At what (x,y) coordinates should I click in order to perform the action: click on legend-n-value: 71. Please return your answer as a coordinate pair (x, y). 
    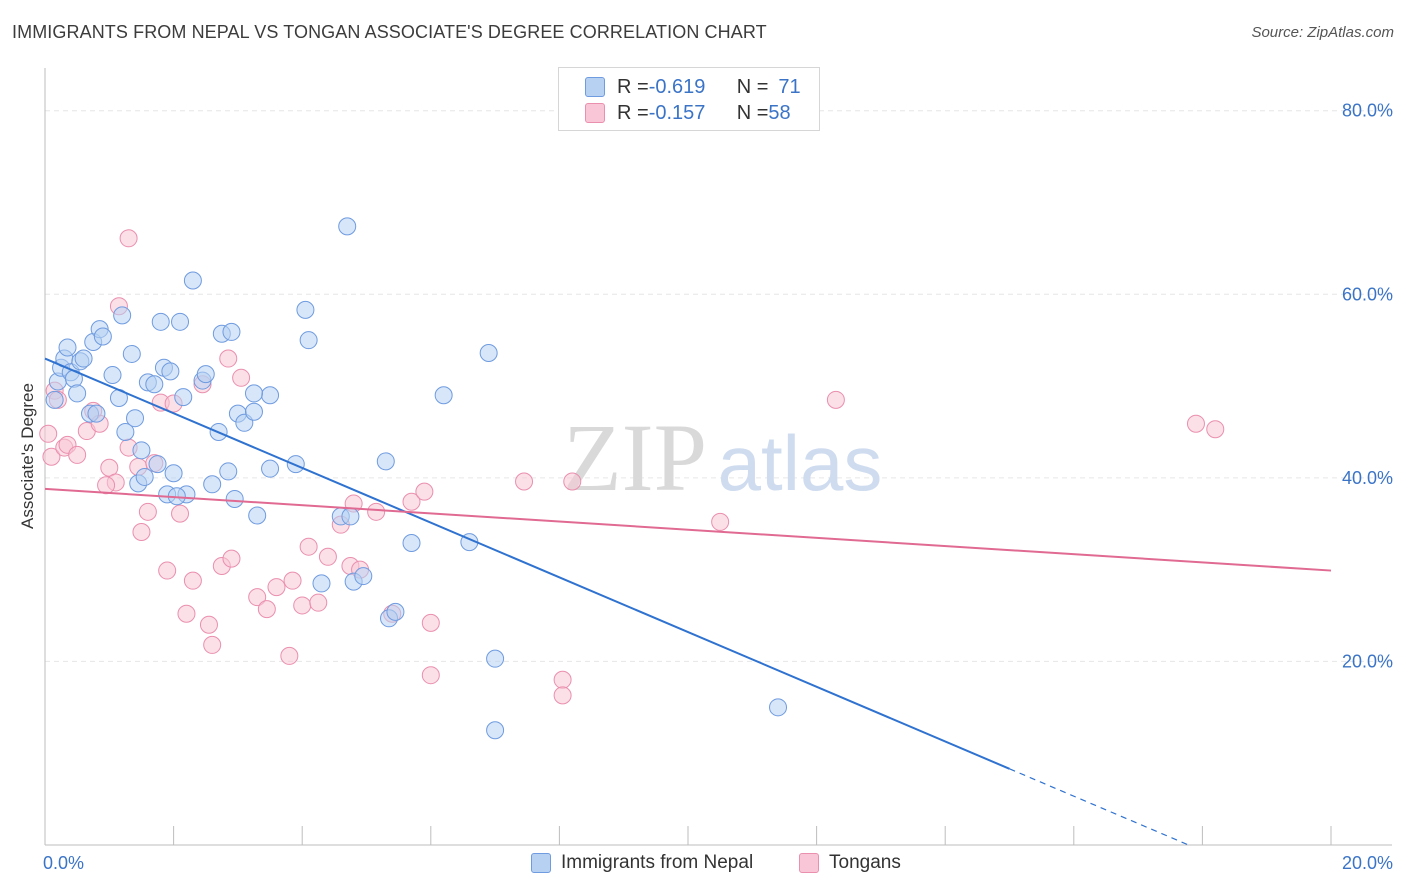
    Looking at the image, I should click on (789, 86).